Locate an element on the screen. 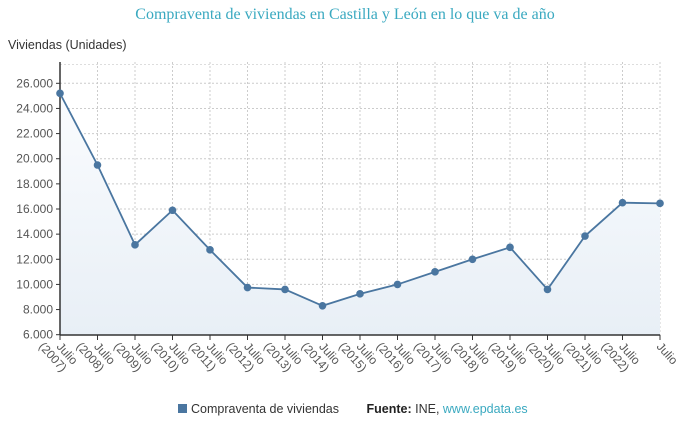 This screenshot has height=430, width=690. y-tick-label: 16.000 is located at coordinates (34, 209).